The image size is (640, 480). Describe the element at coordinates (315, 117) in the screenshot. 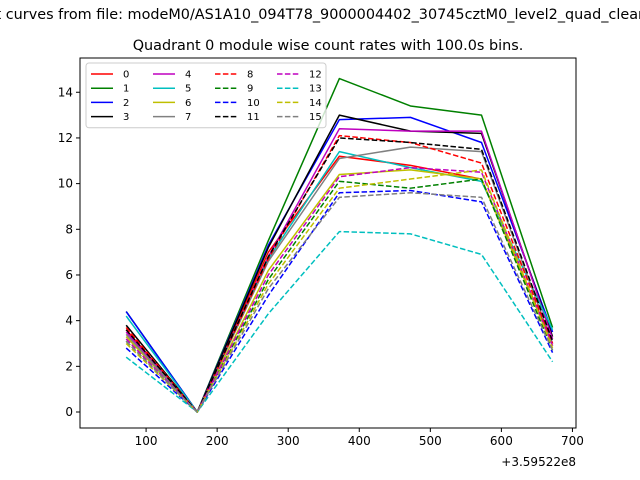

I see `legend-label: 15` at that location.